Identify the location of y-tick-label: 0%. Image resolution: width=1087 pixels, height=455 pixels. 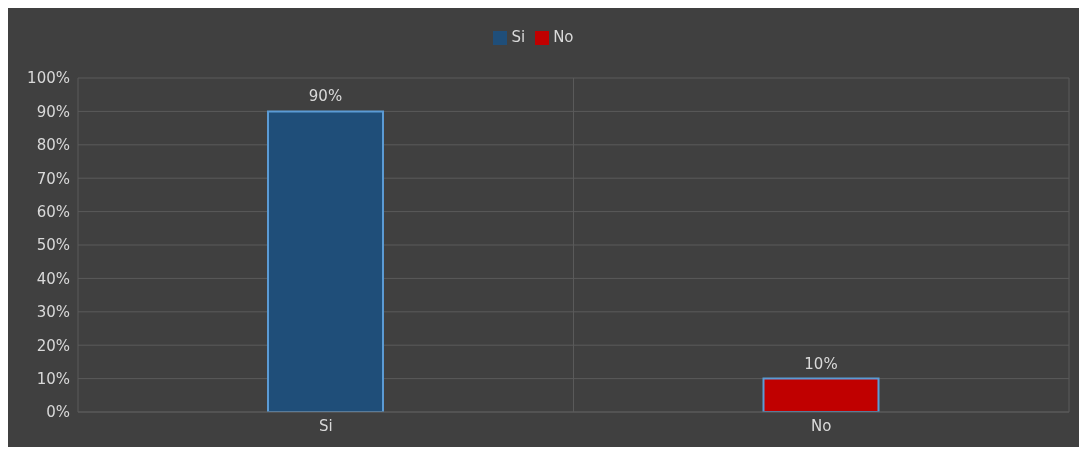
(58, 412).